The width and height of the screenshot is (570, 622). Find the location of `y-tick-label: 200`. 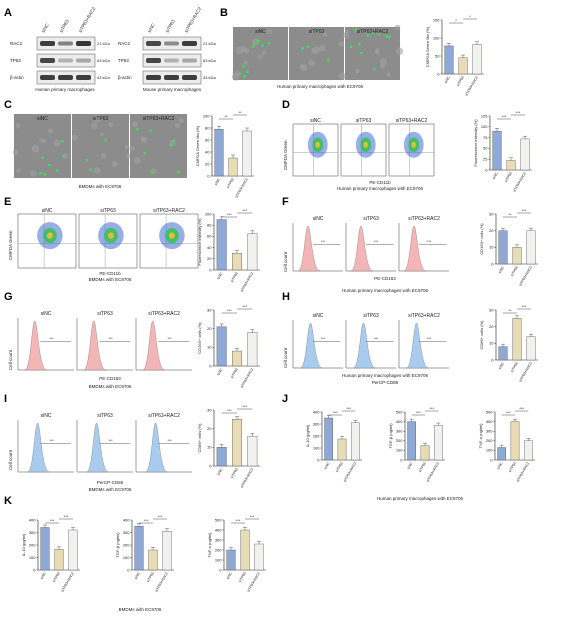

y-tick-label: 200 is located at coordinates (316, 435).